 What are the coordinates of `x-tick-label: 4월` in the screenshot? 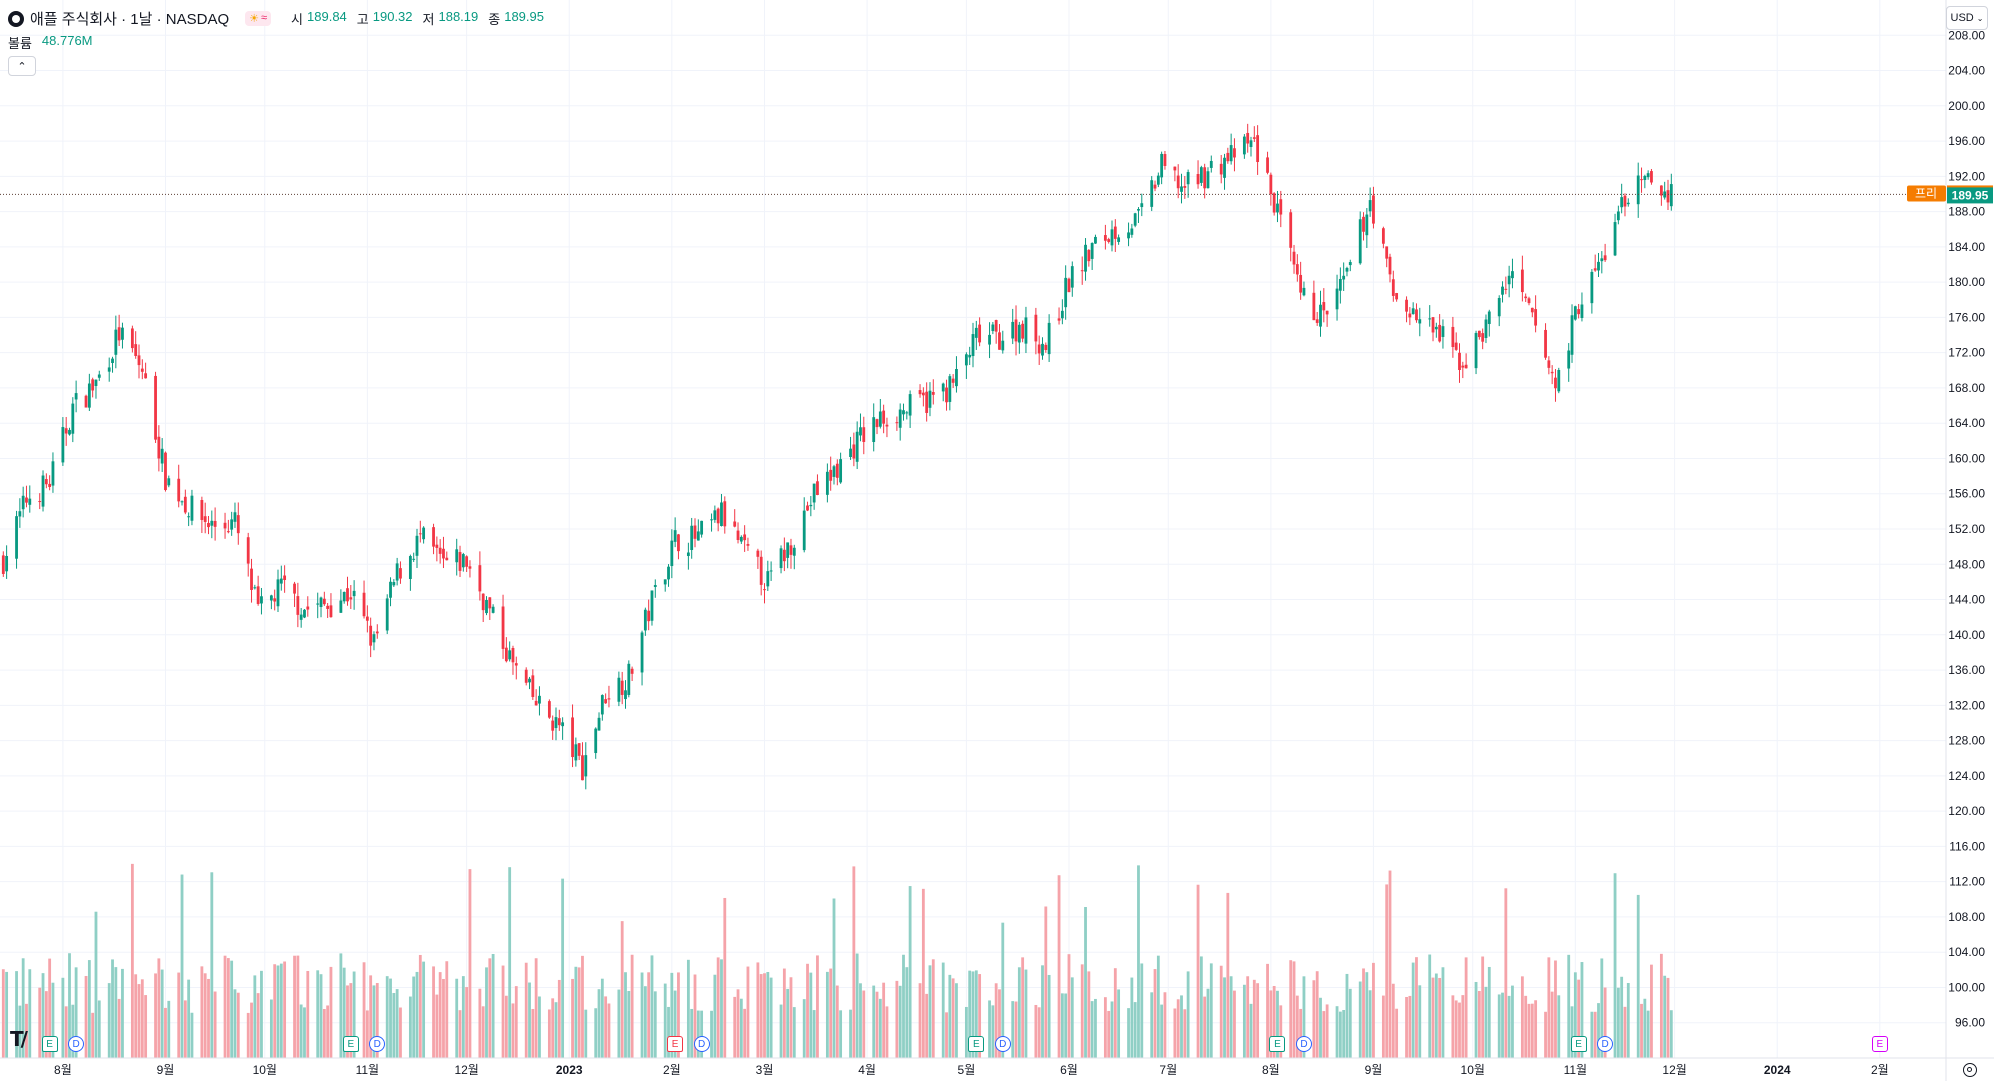 It's located at (867, 1070).